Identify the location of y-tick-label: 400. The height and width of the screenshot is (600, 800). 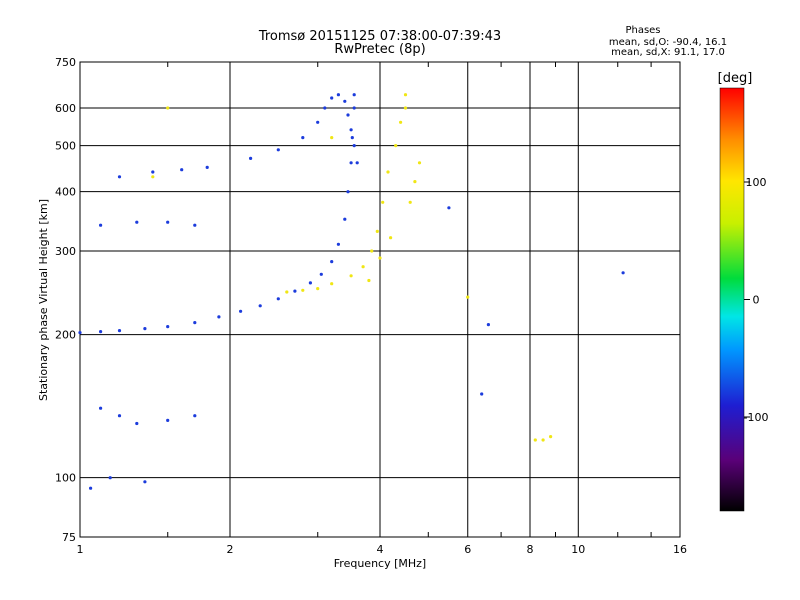
(65, 192).